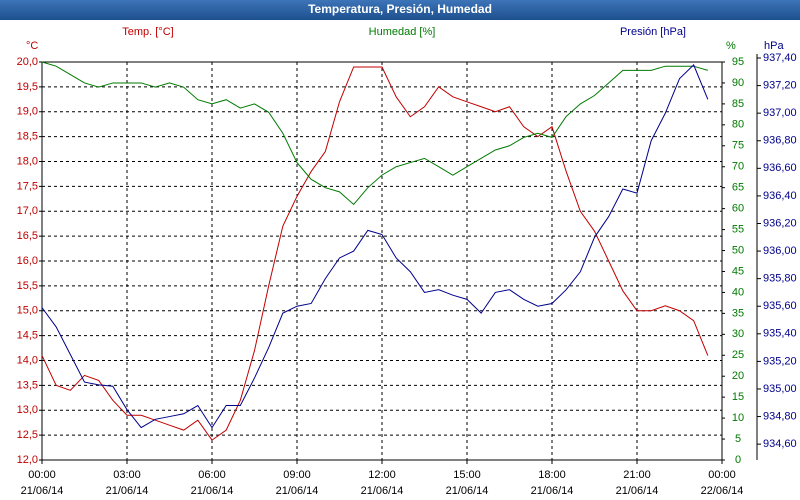 This screenshot has height=500, width=800. I want to click on y-tick-label: 15,5, so click(27, 286).